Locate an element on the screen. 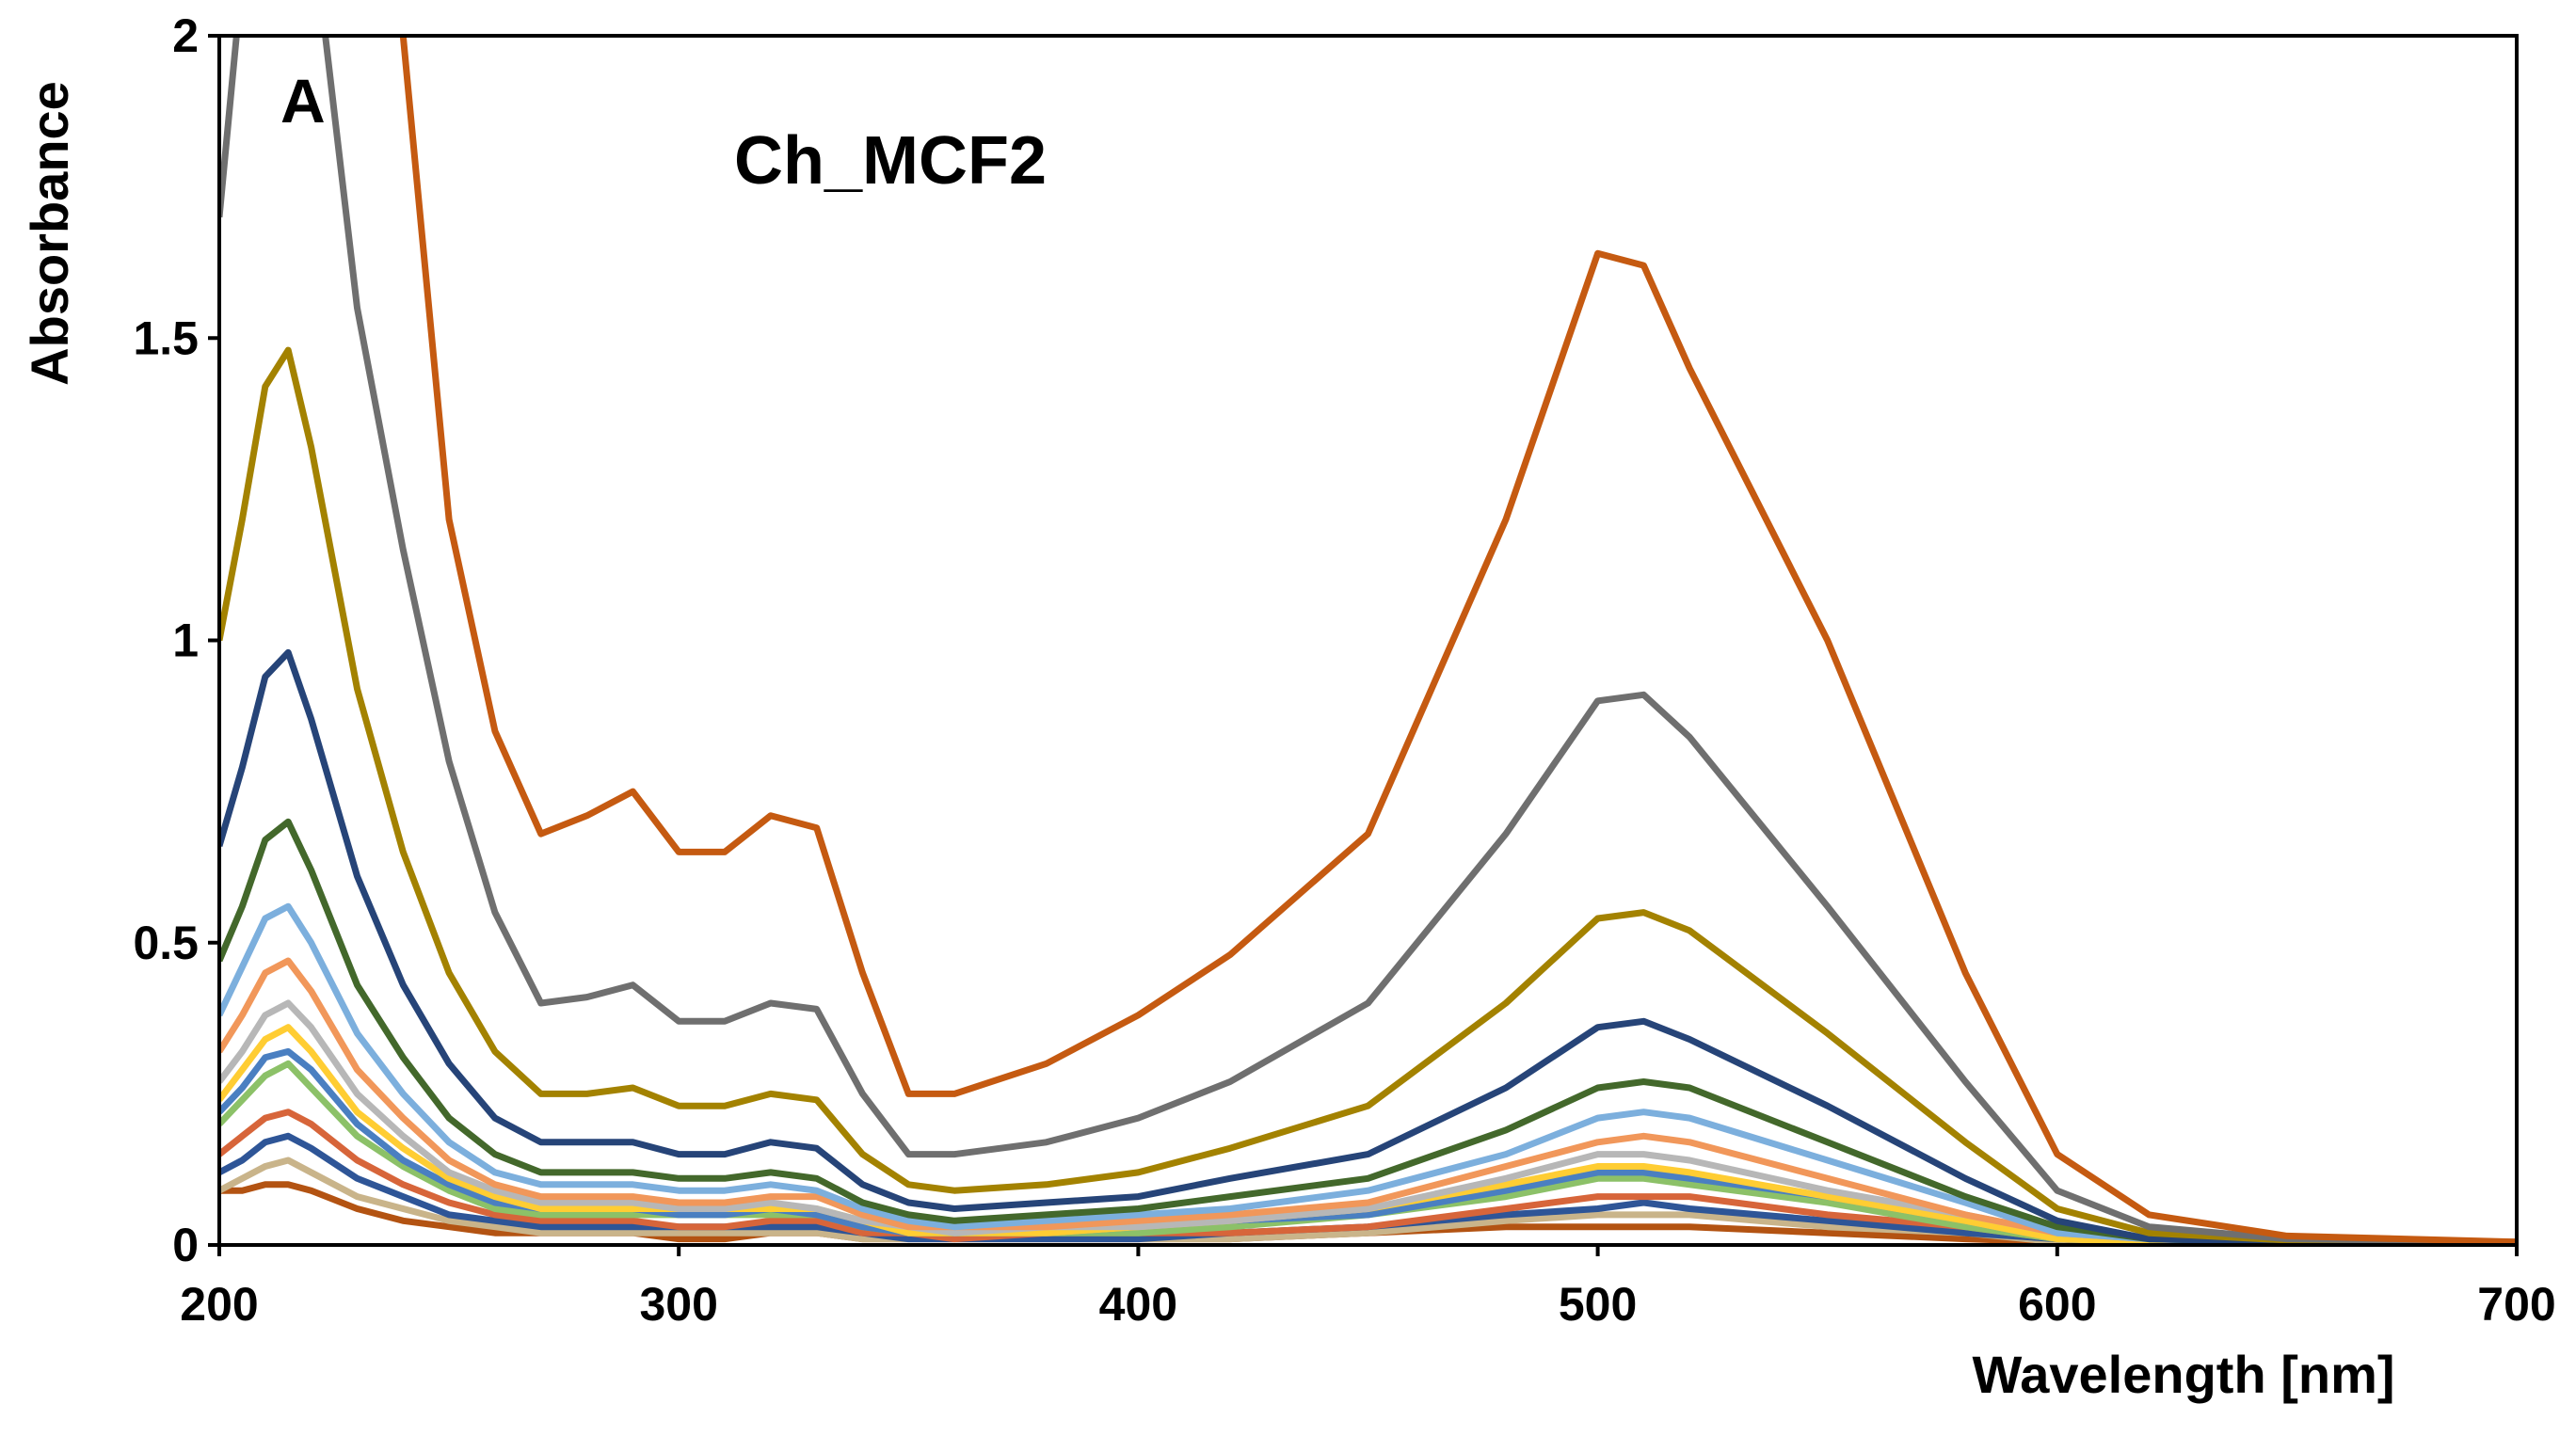 The height and width of the screenshot is (1436, 2576). y-tick-label: 1.5 is located at coordinates (166, 337).